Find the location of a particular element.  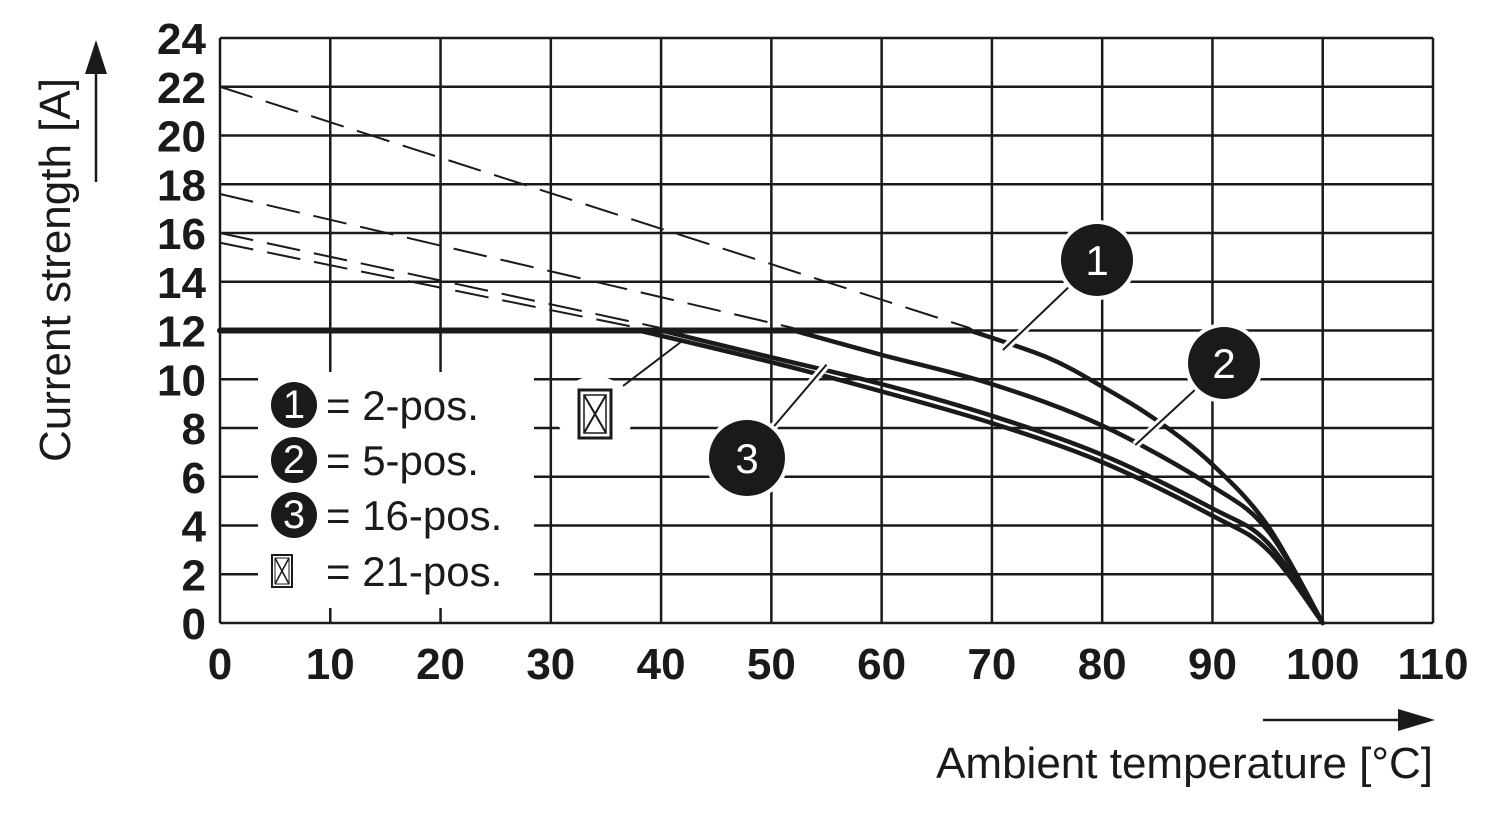

y-tick-label: 8 is located at coordinates (194, 429).